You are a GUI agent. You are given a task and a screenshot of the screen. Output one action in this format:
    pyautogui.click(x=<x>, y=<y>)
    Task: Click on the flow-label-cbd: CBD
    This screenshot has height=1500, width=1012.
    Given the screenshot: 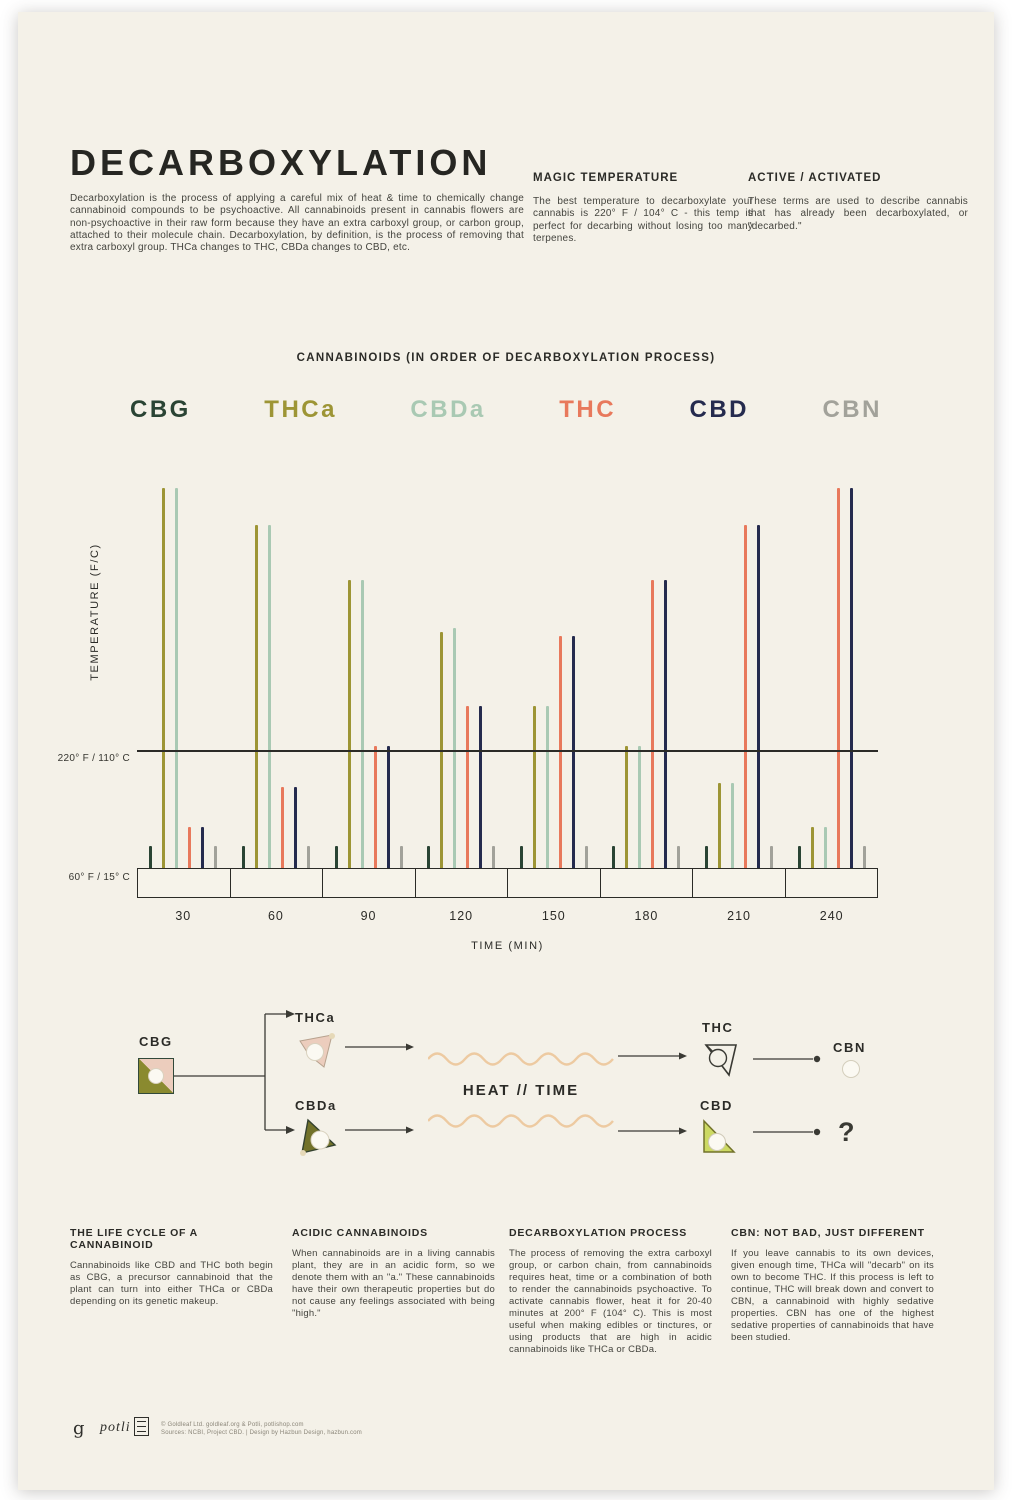 What is the action you would take?
    pyautogui.click(x=716, y=1105)
    